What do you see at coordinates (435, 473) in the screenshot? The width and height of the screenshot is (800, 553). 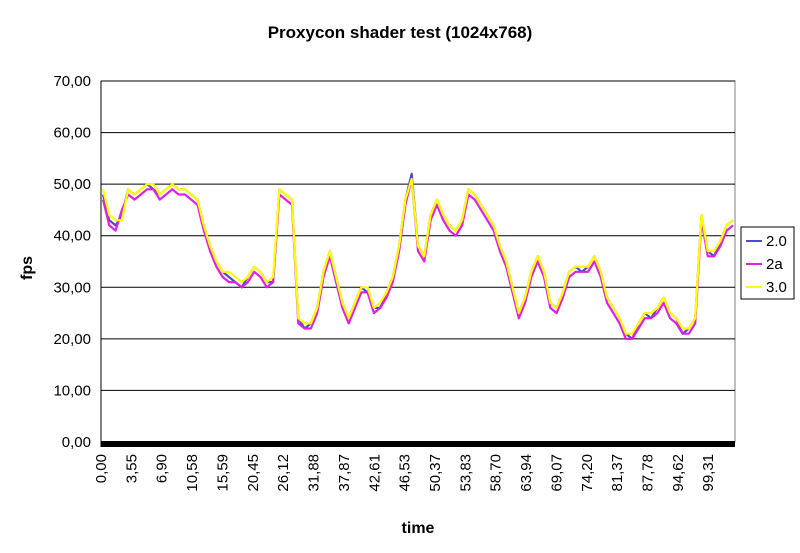 I see `x-tick-label: 50,37` at bounding box center [435, 473].